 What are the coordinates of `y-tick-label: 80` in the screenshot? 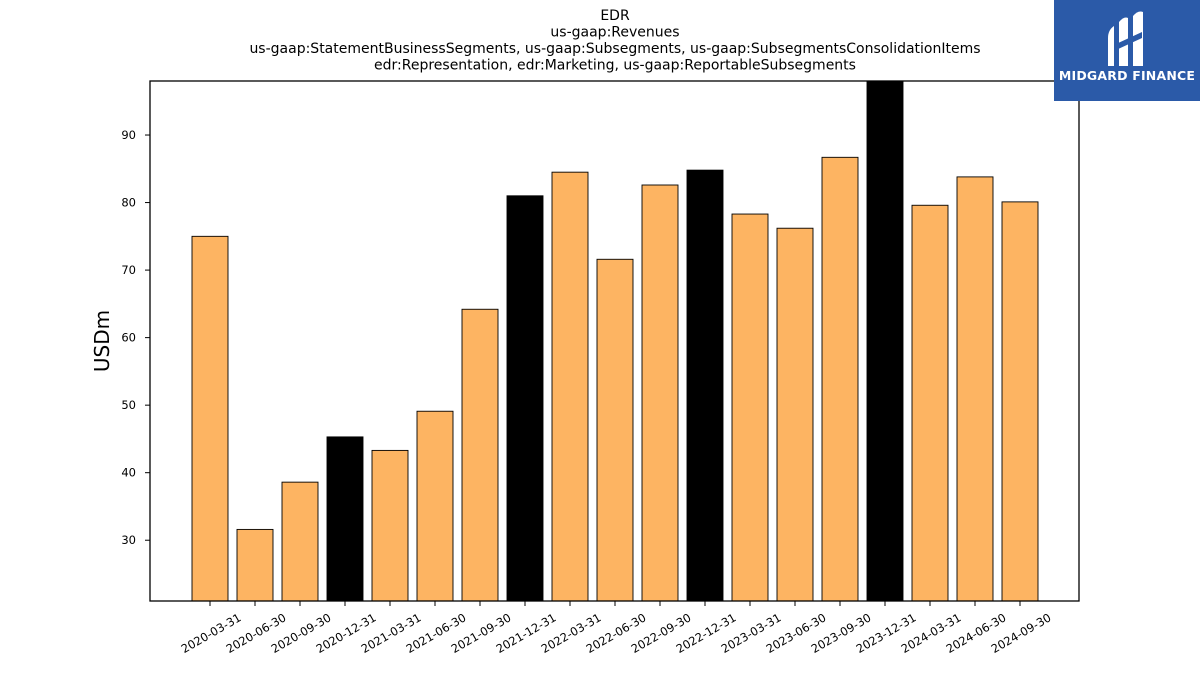 It's located at (128, 203).